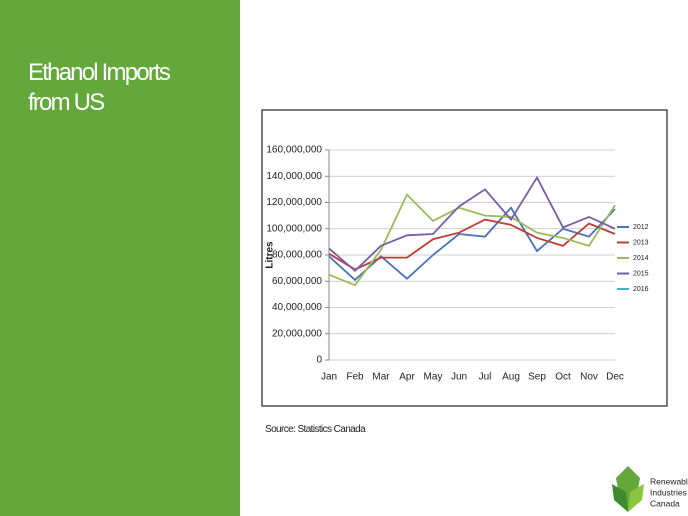  Describe the element at coordinates (511, 377) in the screenshot. I see `x-tick-label: Aug` at that location.